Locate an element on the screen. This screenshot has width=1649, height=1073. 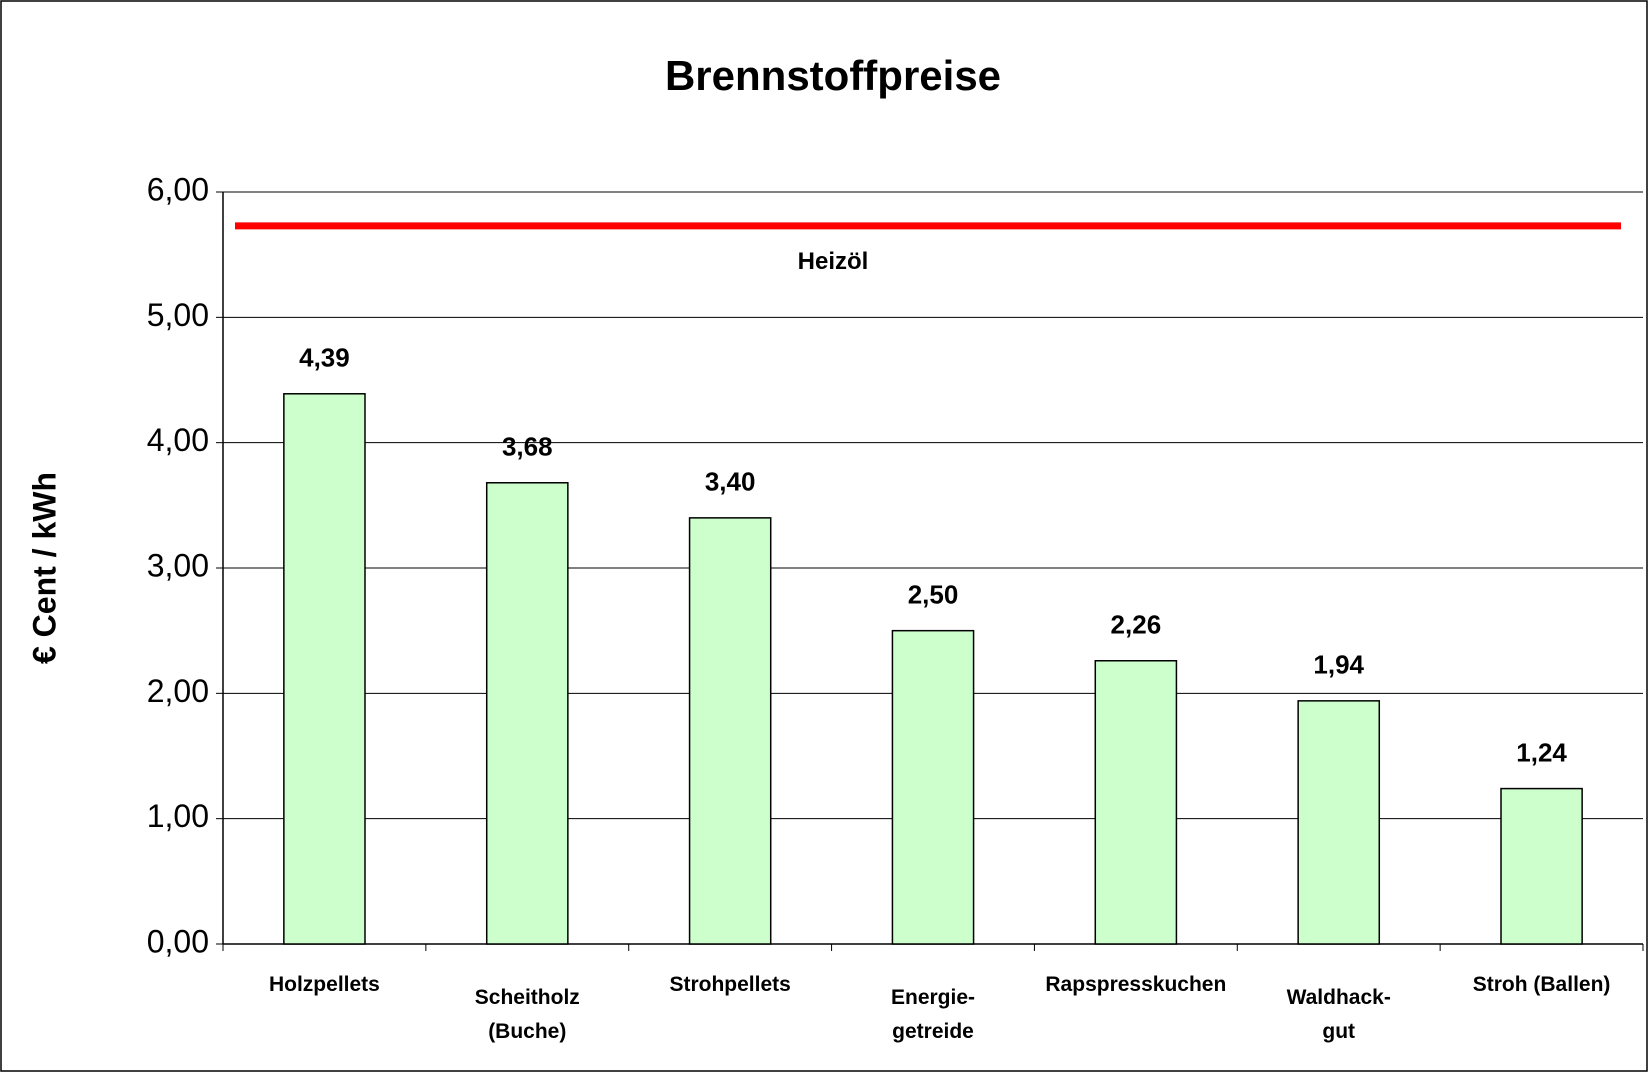
y-tick-label: 0,00 is located at coordinates (178, 941).